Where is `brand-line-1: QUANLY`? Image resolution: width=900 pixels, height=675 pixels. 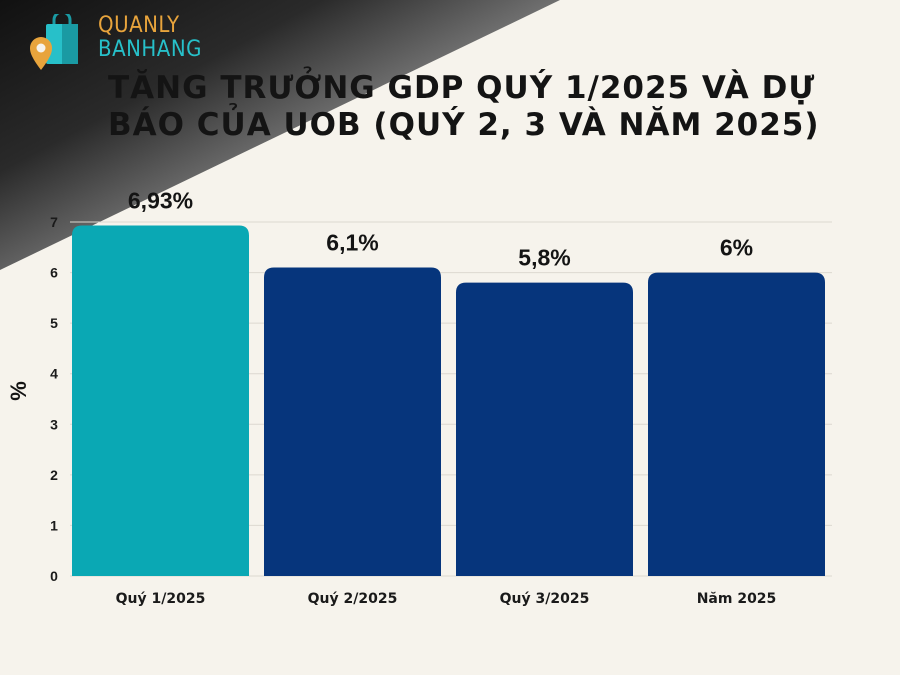 brand-line-1: QUANLY is located at coordinates (139, 25).